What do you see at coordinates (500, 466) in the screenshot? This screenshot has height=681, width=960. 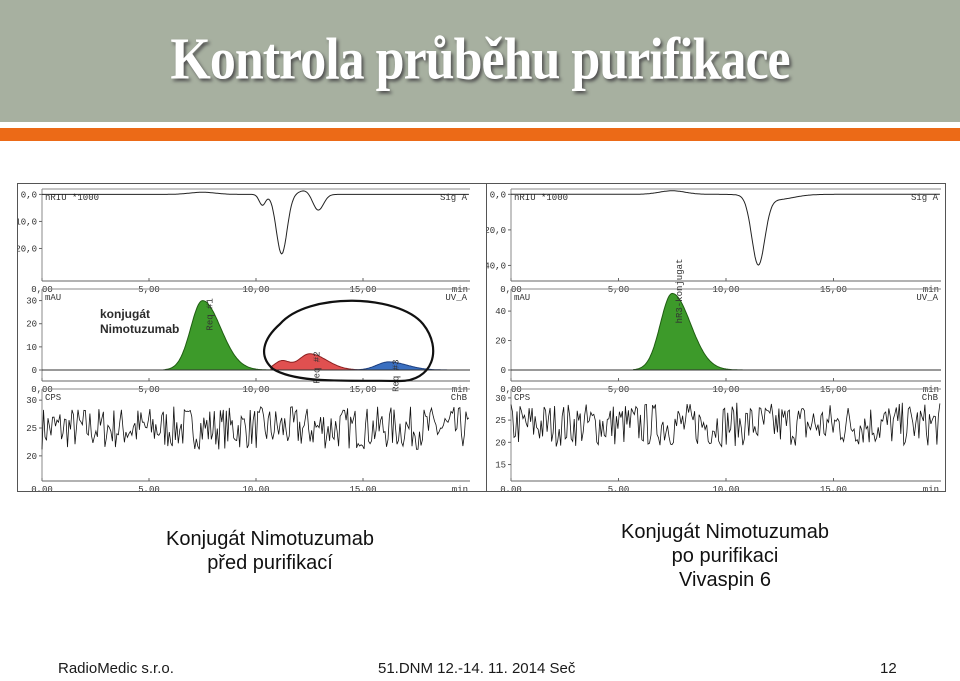 I see `y-tick-label: 15` at bounding box center [500, 466].